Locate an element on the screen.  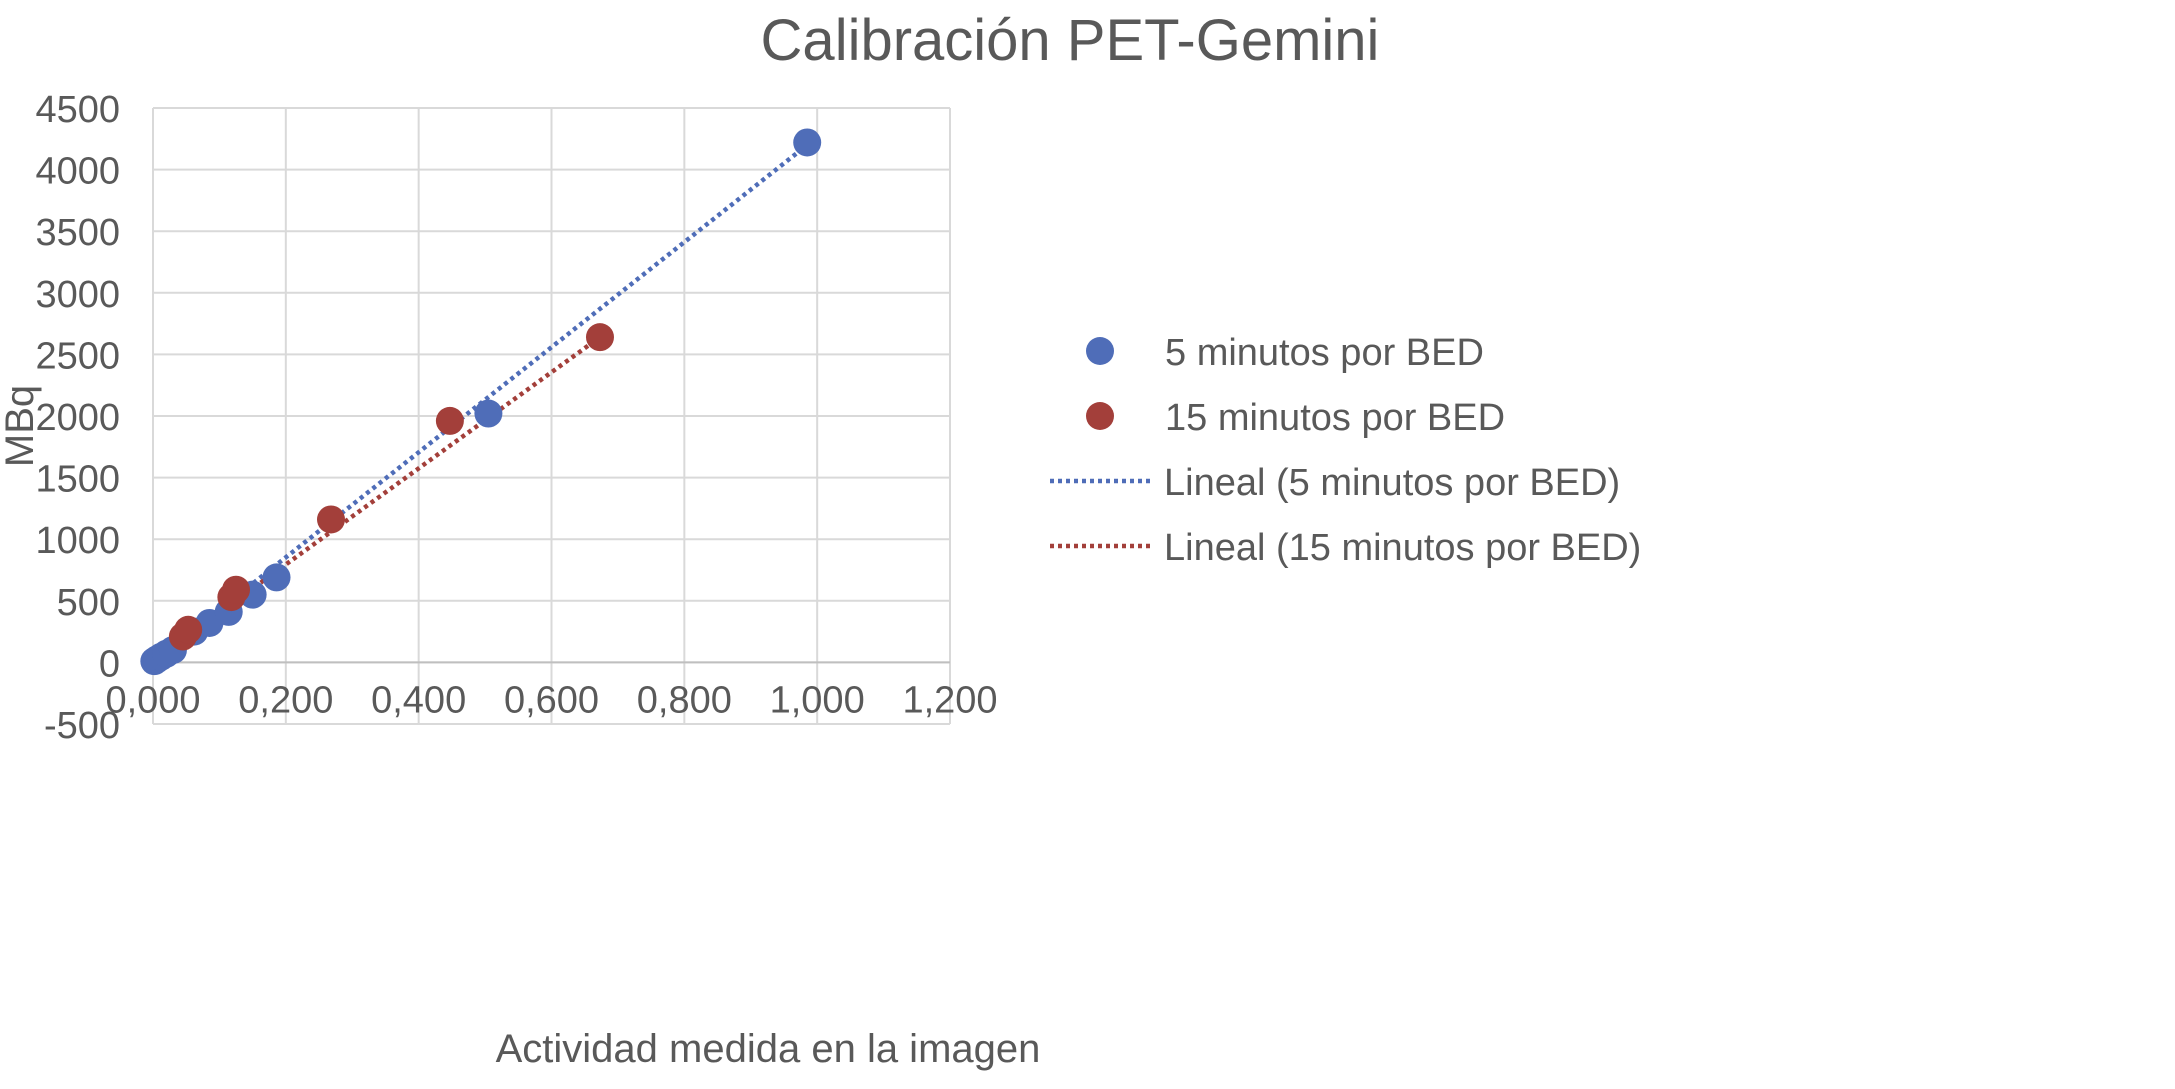
y-tick-label: 3000 is located at coordinates (77, 295).